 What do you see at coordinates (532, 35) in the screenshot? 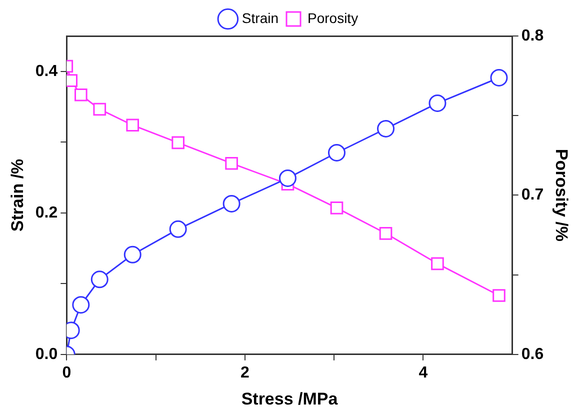
I see `y2-tick-label: 0.8` at bounding box center [532, 35].